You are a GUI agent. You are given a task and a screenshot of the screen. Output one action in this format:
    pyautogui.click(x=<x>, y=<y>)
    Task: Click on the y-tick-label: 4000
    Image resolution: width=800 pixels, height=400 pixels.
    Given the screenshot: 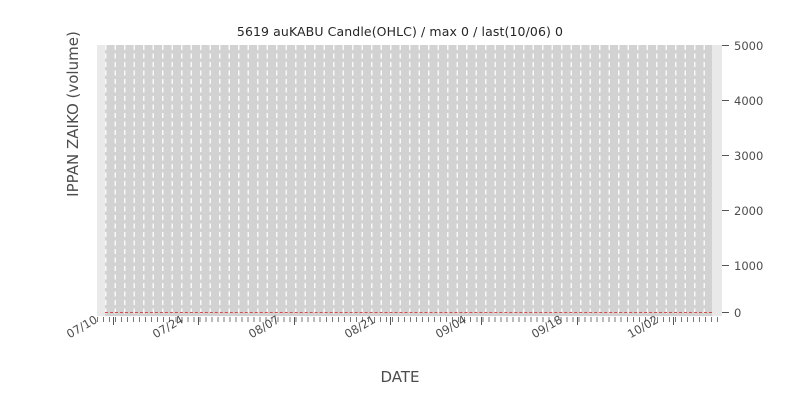 What is the action you would take?
    pyautogui.click(x=749, y=101)
    